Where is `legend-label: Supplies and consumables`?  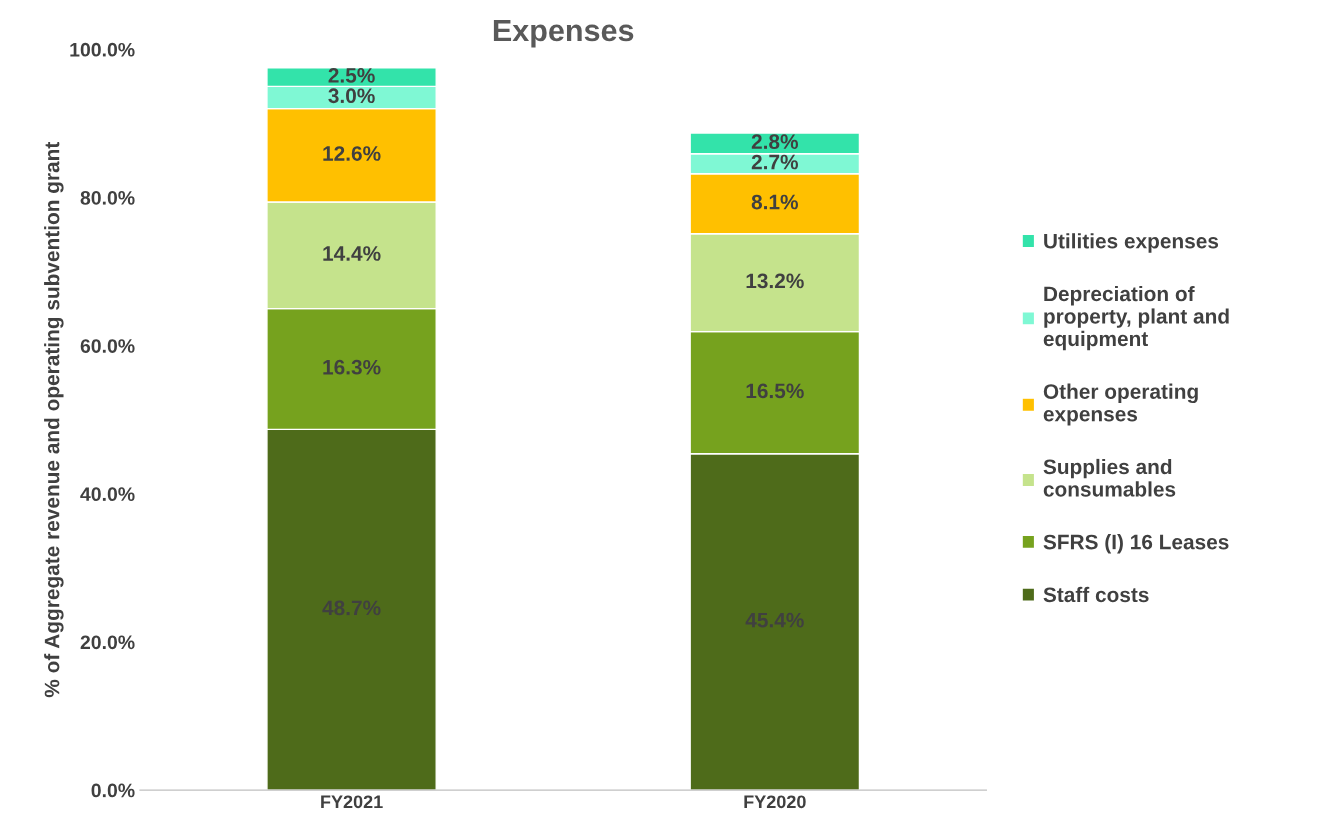
legend-label: Supplies and consumables is located at coordinates (1109, 477).